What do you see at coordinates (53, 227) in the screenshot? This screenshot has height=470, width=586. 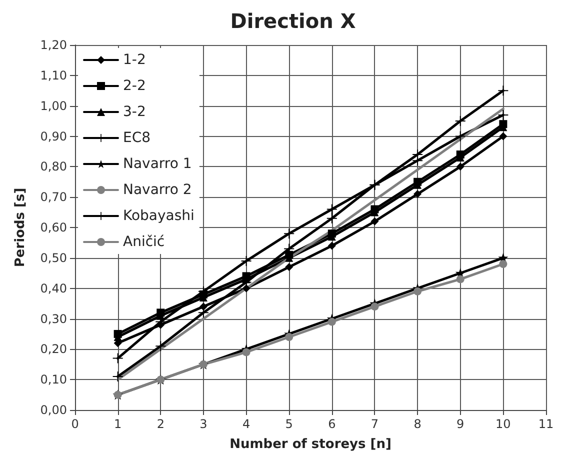 I see `y-tick-label: 0,60` at bounding box center [53, 227].